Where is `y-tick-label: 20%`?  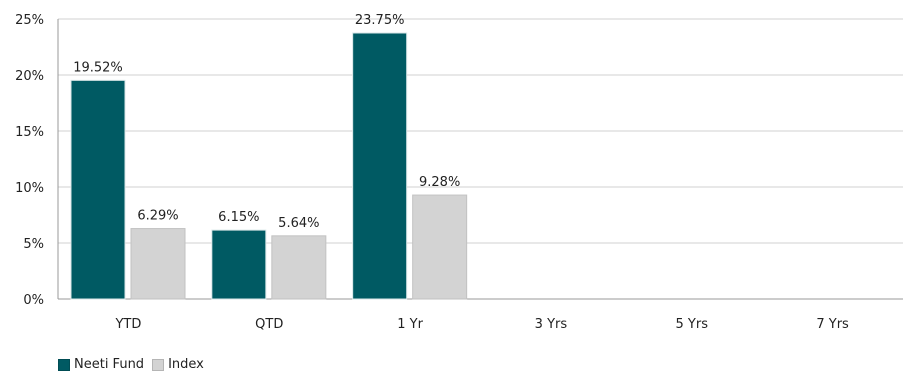
y-tick-label: 20% is located at coordinates (29, 76).